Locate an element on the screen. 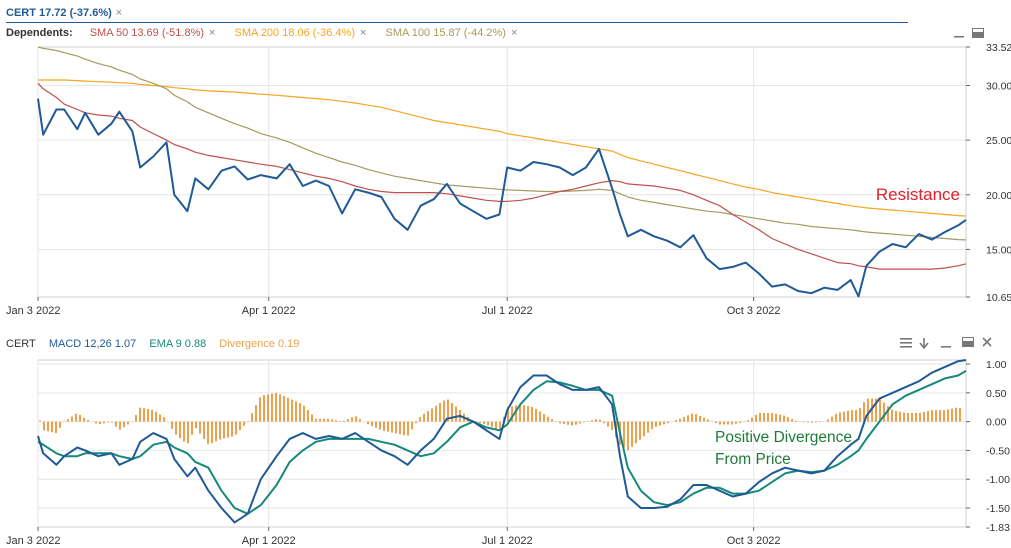  sma50-label: SMA 50 13.69 (-51.8%) is located at coordinates (147, 33).